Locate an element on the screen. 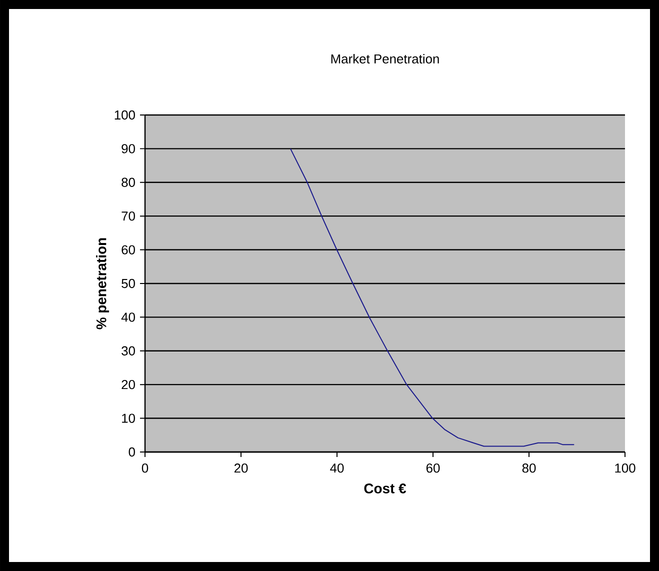 The image size is (659, 571). y-tick-label: 0 is located at coordinates (131, 452).